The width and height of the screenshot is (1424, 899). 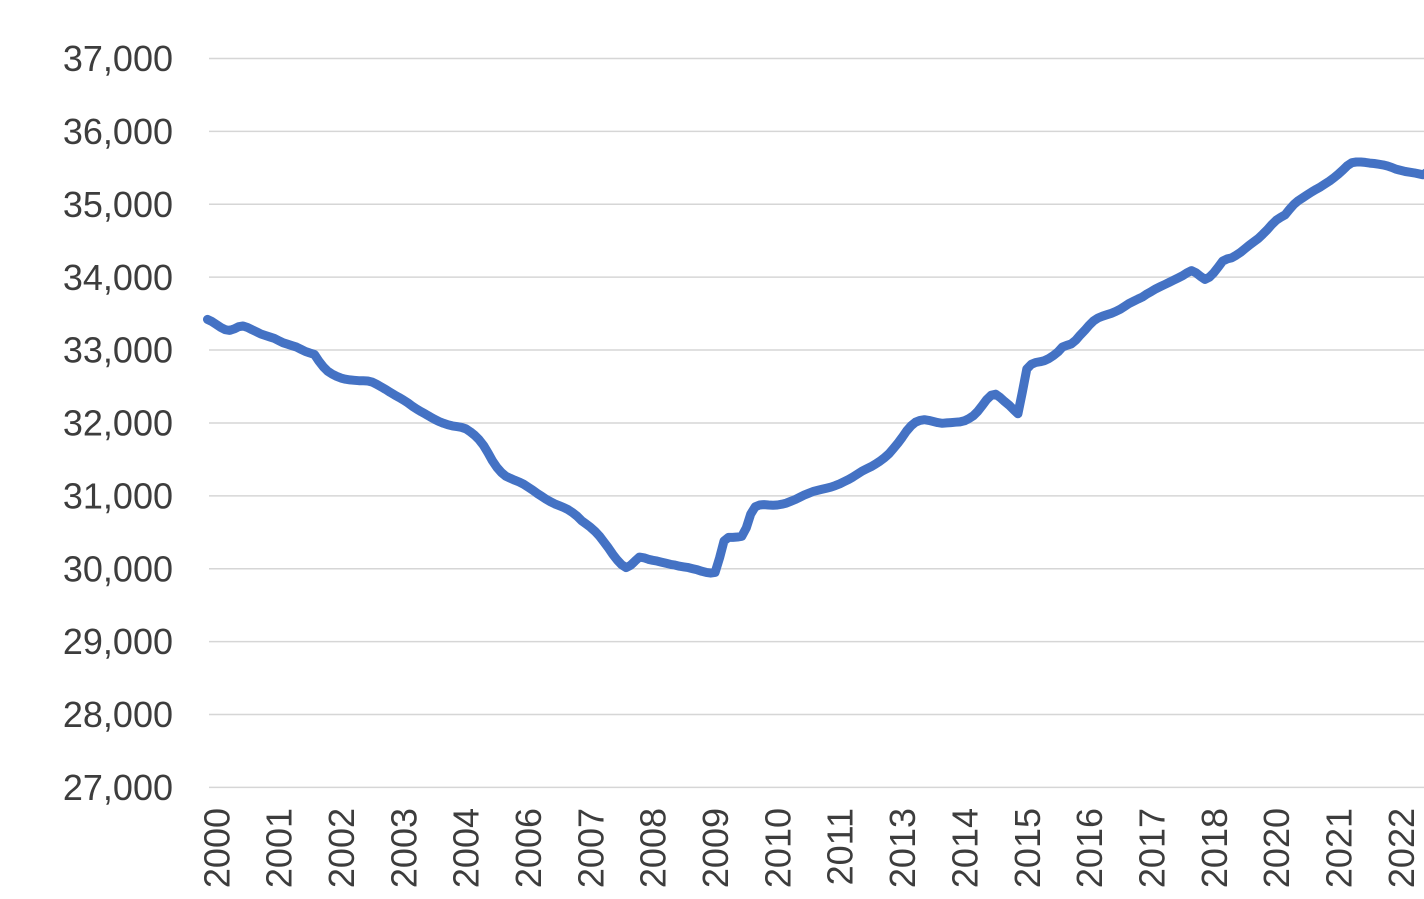 What do you see at coordinates (118, 568) in the screenshot?
I see `y-tick-label: 30,000` at bounding box center [118, 568].